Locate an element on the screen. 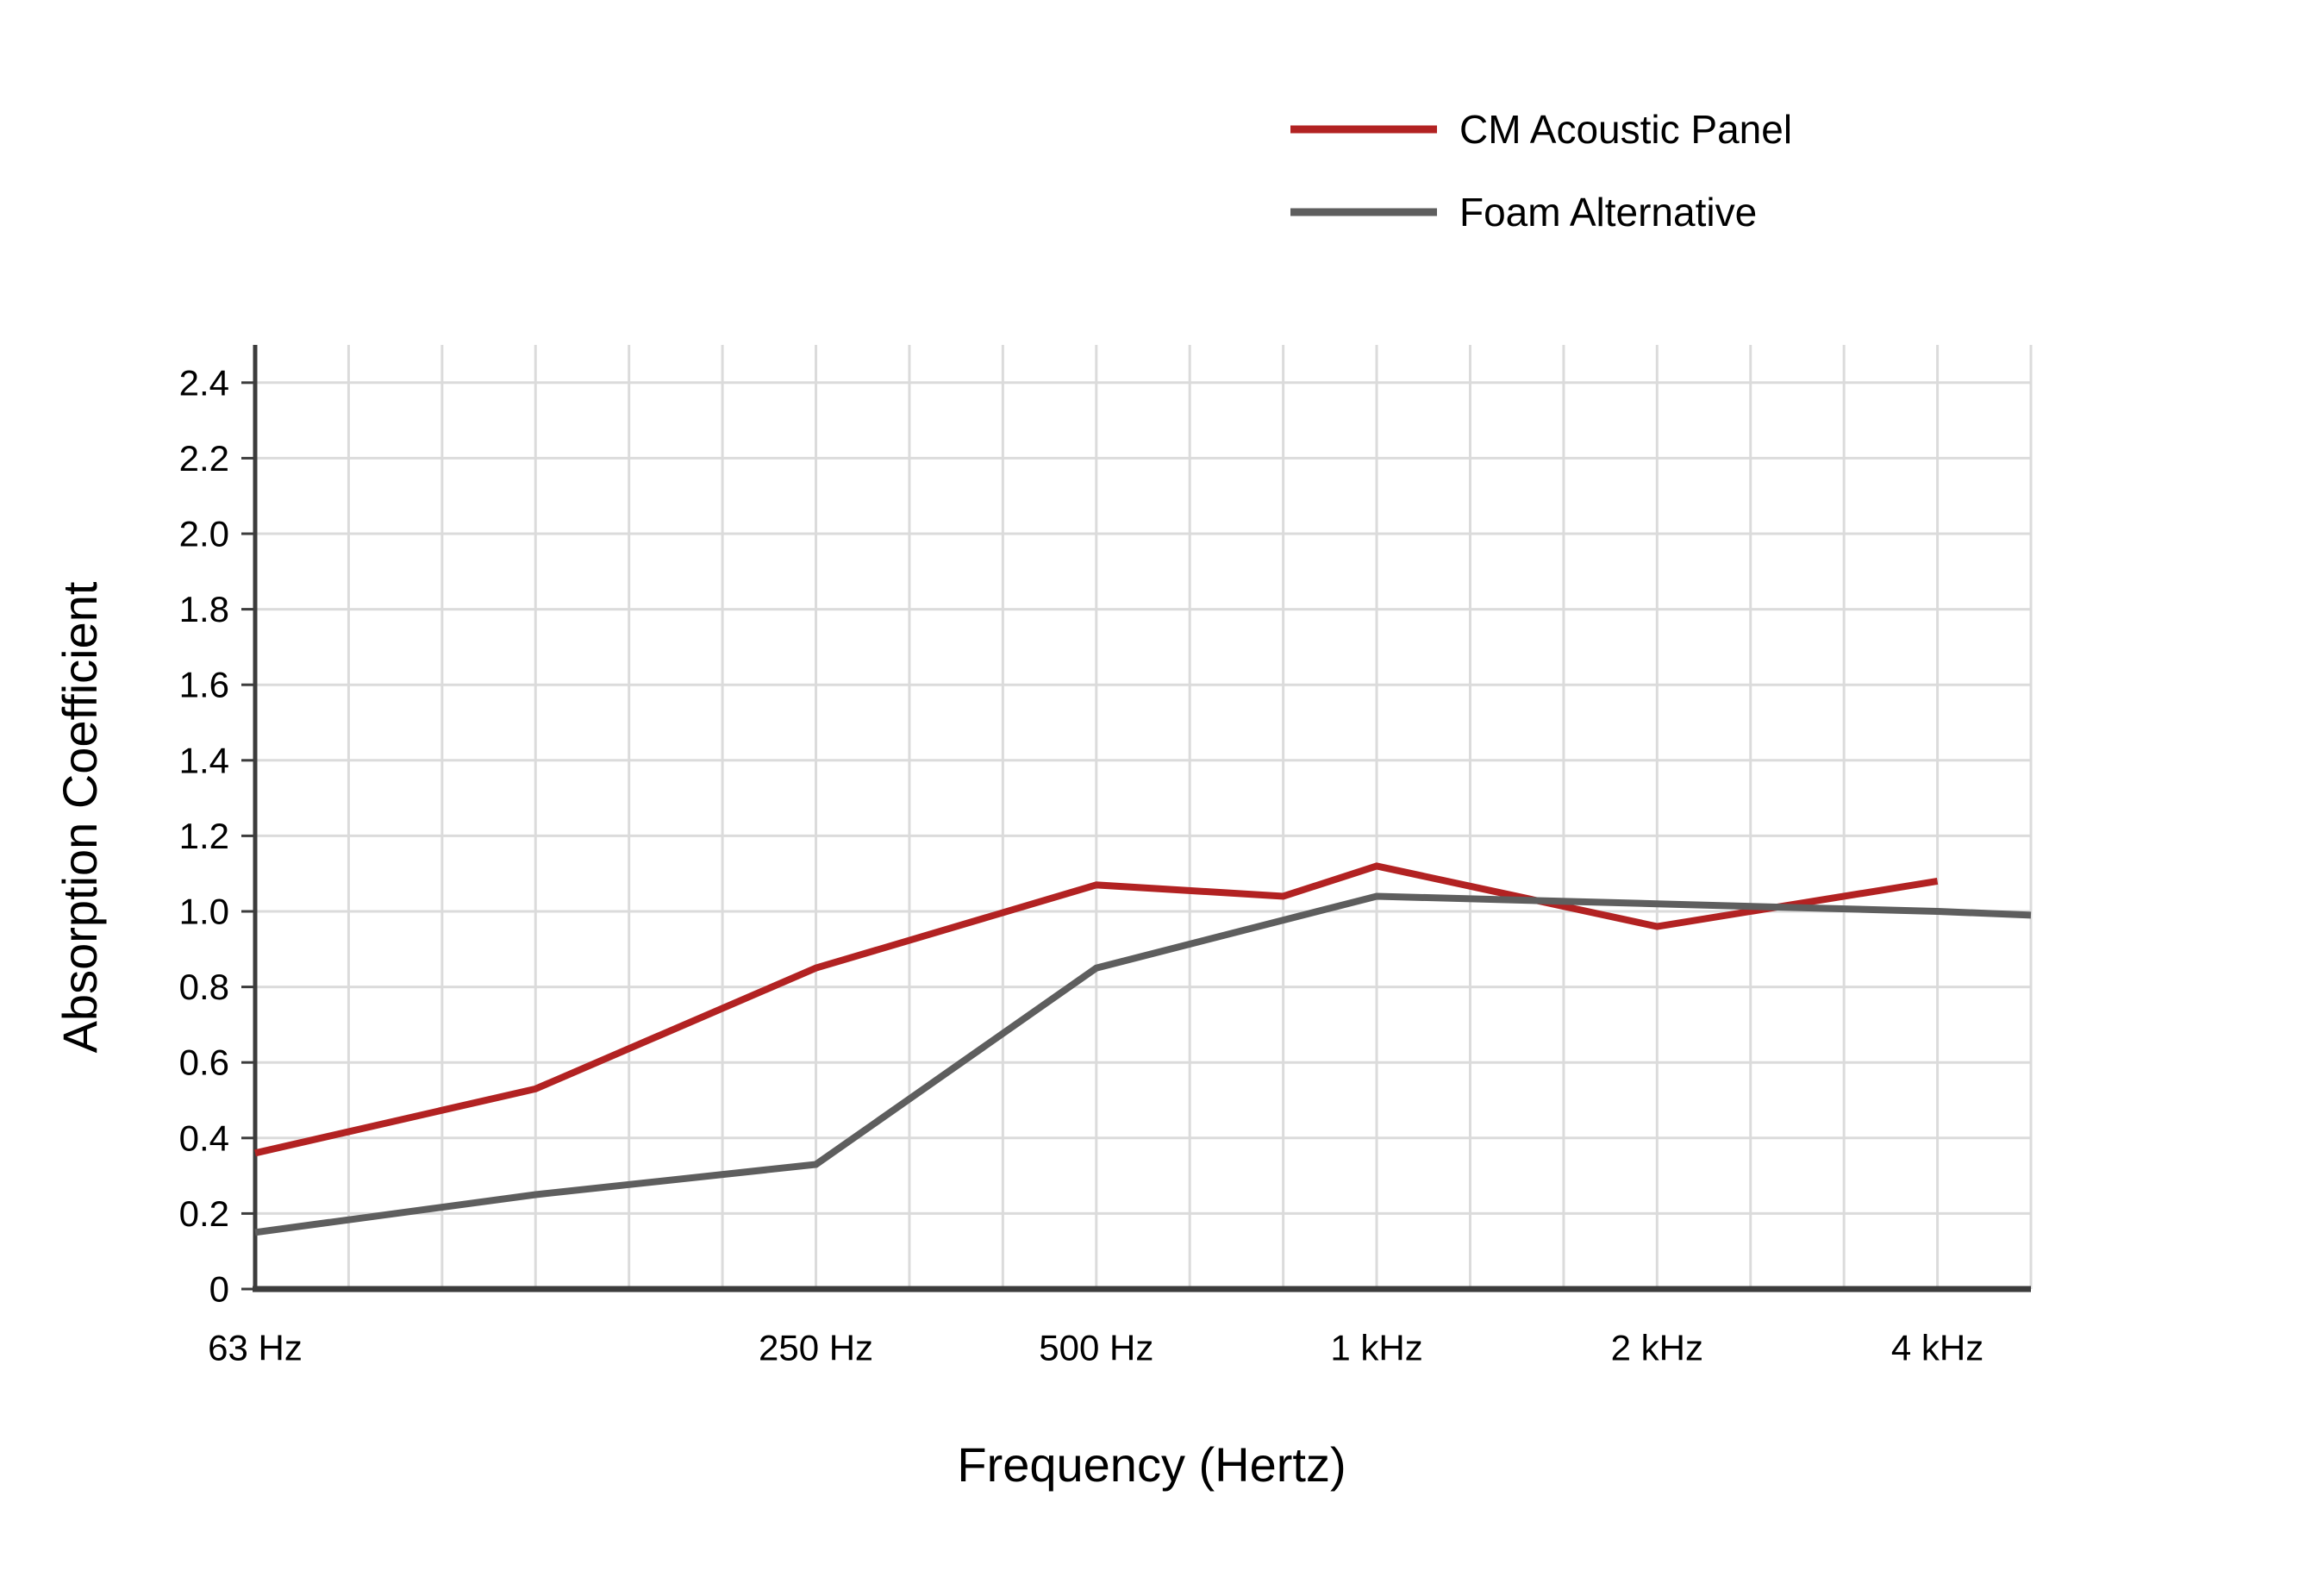 The image size is (2324, 1596). y-tick-label: 1.8 is located at coordinates (204, 609).